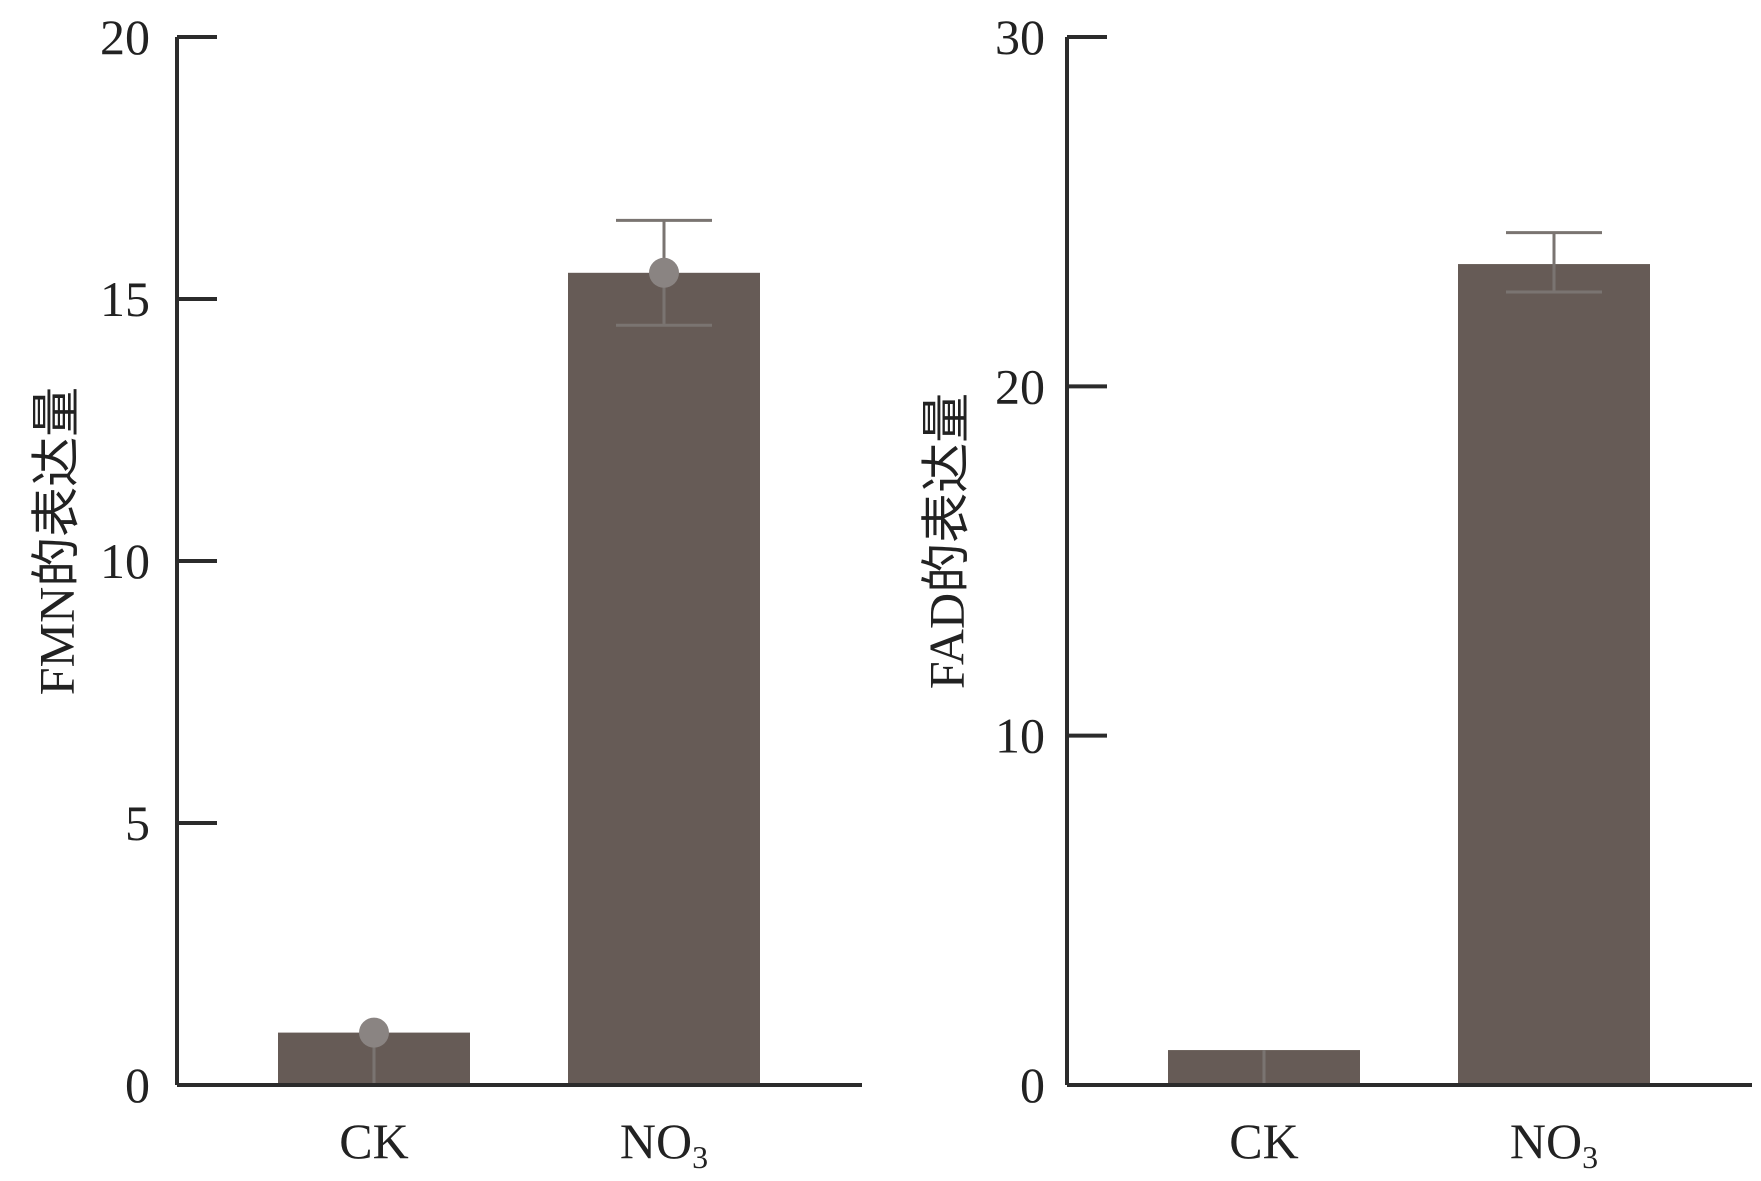 This screenshot has height=1181, width=1761. I want to click on y-axis-label: FAD的表达量, so click(946, 541).